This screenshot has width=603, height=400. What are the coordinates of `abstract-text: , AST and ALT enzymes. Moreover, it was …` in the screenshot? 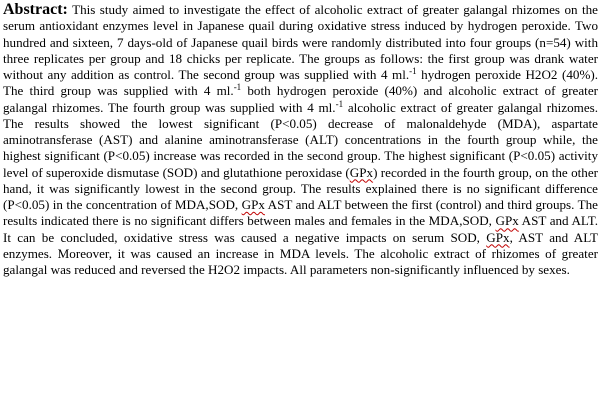 It's located at (300, 253).